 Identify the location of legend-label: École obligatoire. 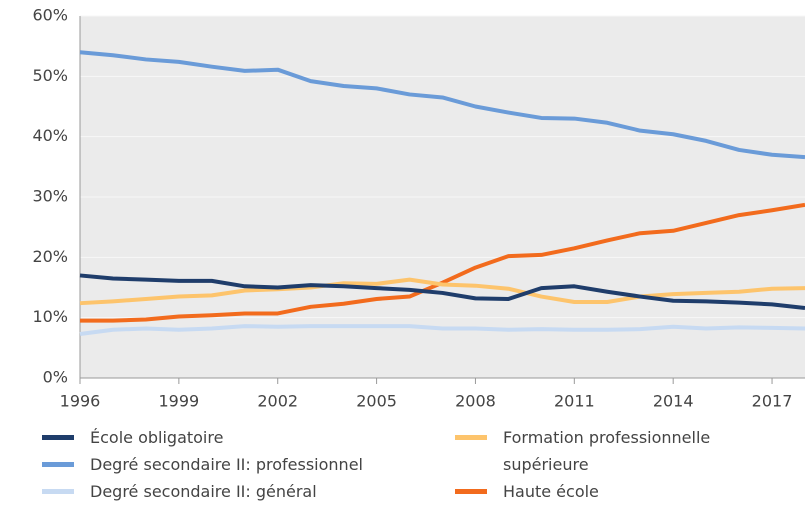
(157, 437).